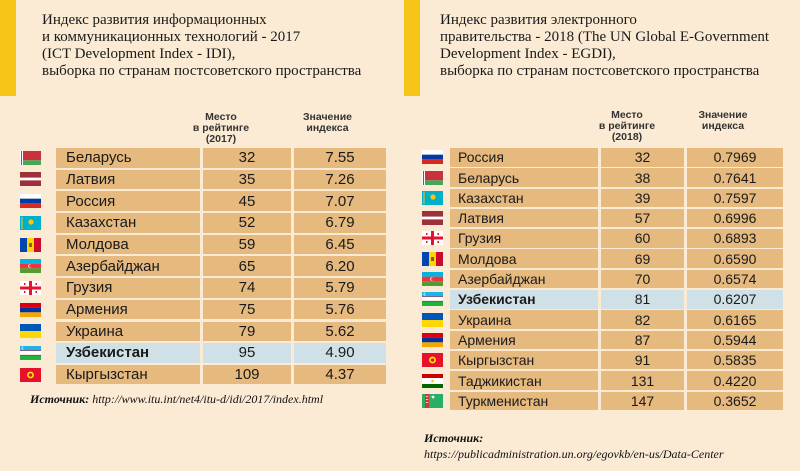  Describe the element at coordinates (128, 288) in the screenshot. I see `country-name: Грузия` at that location.